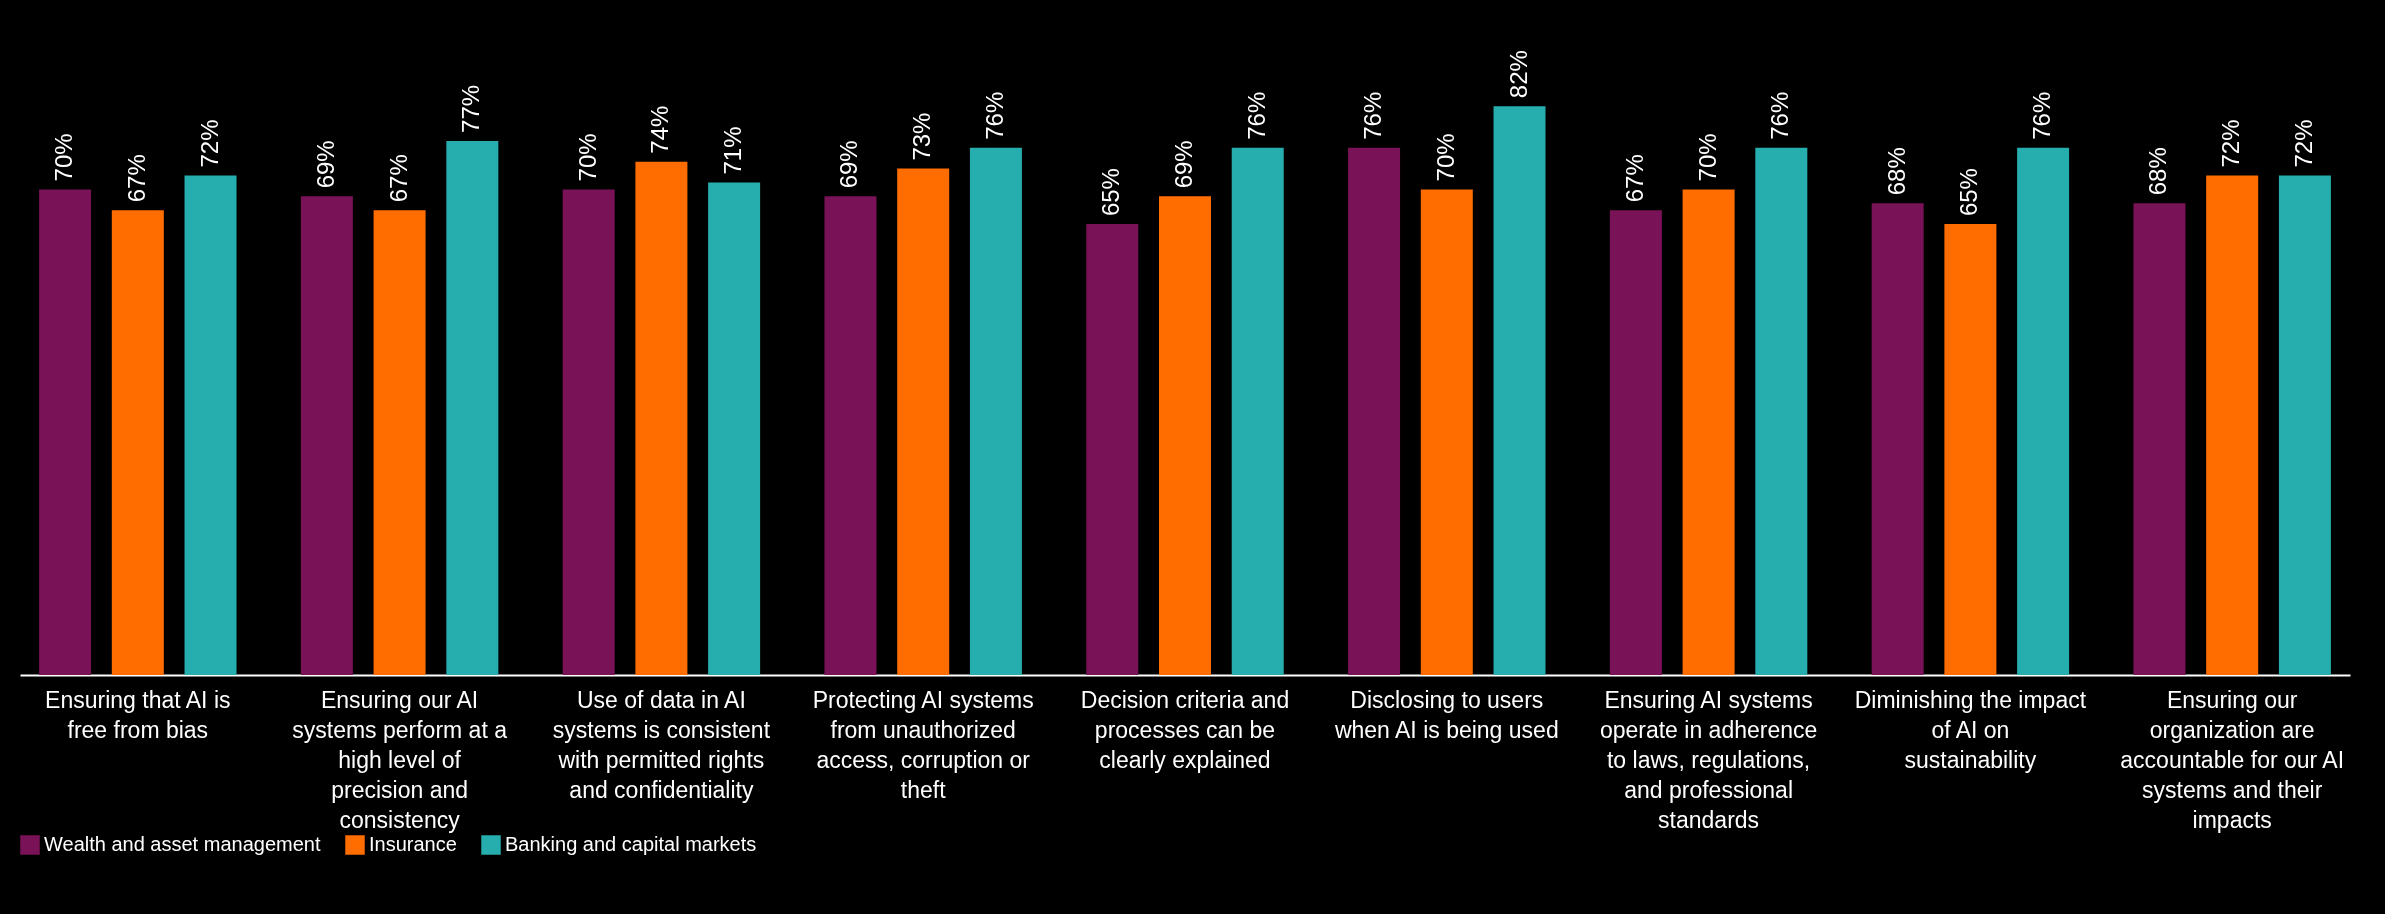  What do you see at coordinates (2232, 759) in the screenshot?
I see `x-tick-label: Ensuring our organization are accountable for our AI systems and their impacts` at bounding box center [2232, 759].